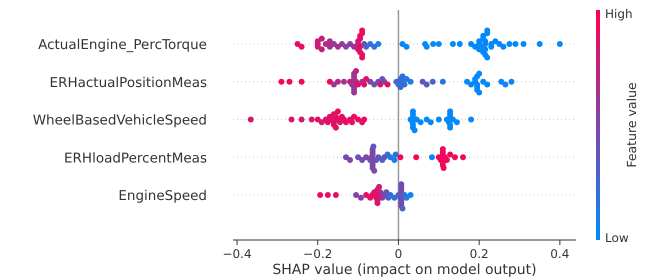 This screenshot has width=656, height=280. Describe the element at coordinates (162, 196) in the screenshot. I see `y-tick-label: EngineSpeed` at that location.